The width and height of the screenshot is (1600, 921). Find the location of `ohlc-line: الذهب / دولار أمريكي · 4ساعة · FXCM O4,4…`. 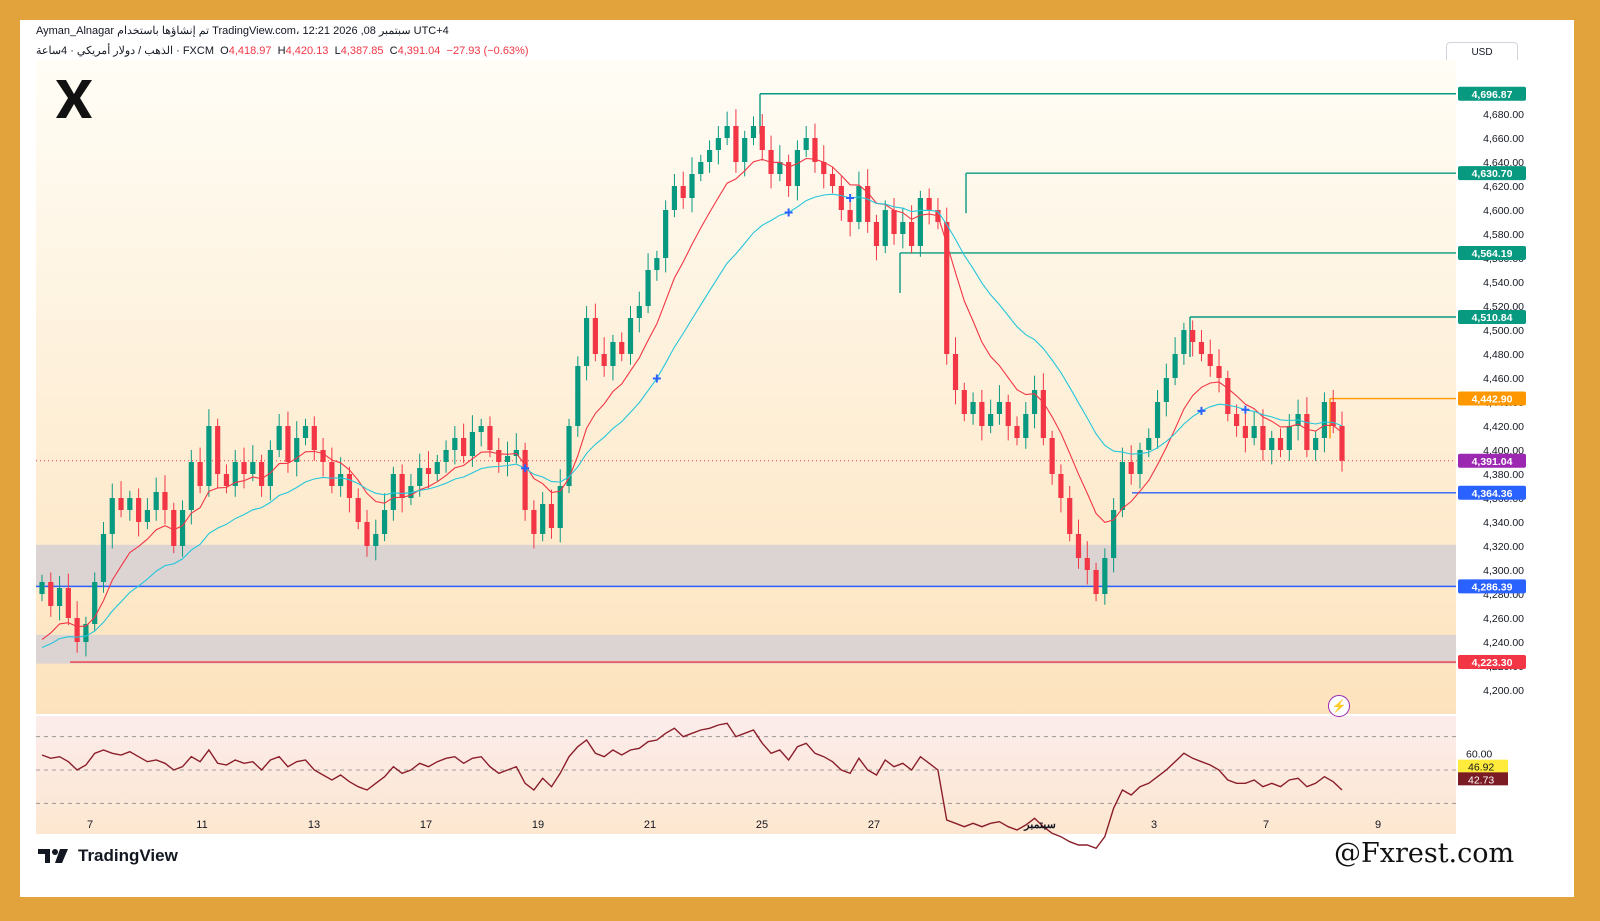

ohlc-line: الذهب / دولار أمريكي · 4ساعة · FXCM O4,4… is located at coordinates (282, 50).